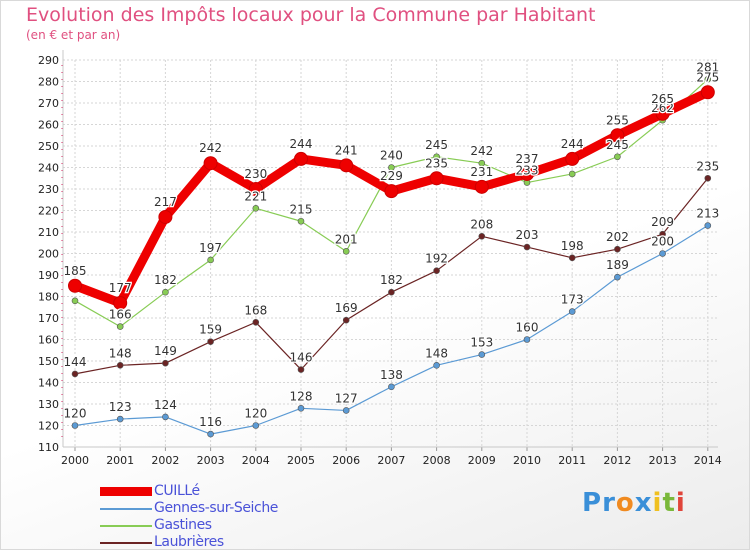  Describe the element at coordinates (436, 353) in the screenshot. I see `data-label-gennes-sur-seiche: 148` at that location.